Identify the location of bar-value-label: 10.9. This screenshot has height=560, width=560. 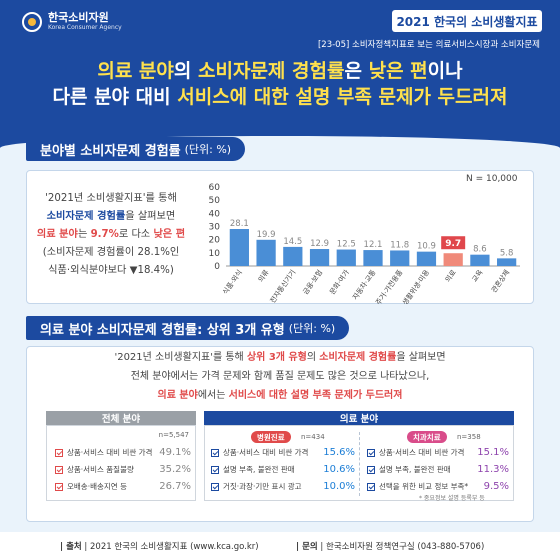
(426, 247).